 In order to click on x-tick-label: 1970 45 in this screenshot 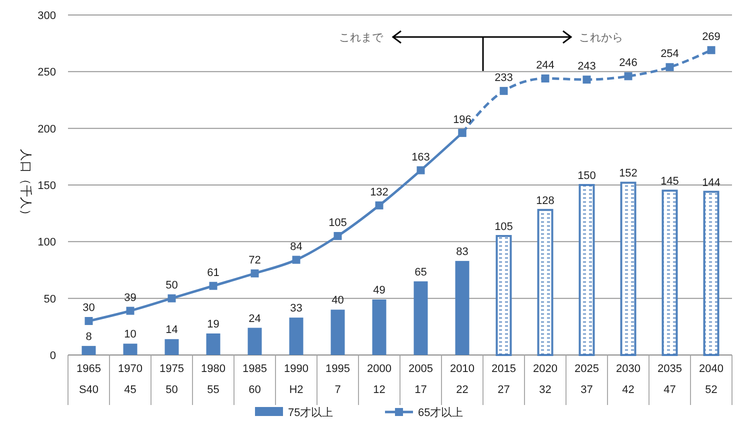, I will do `click(130, 379)`.